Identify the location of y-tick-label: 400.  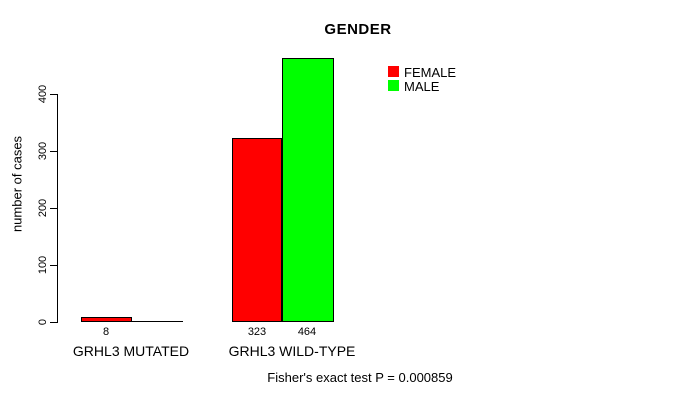
(43, 94).